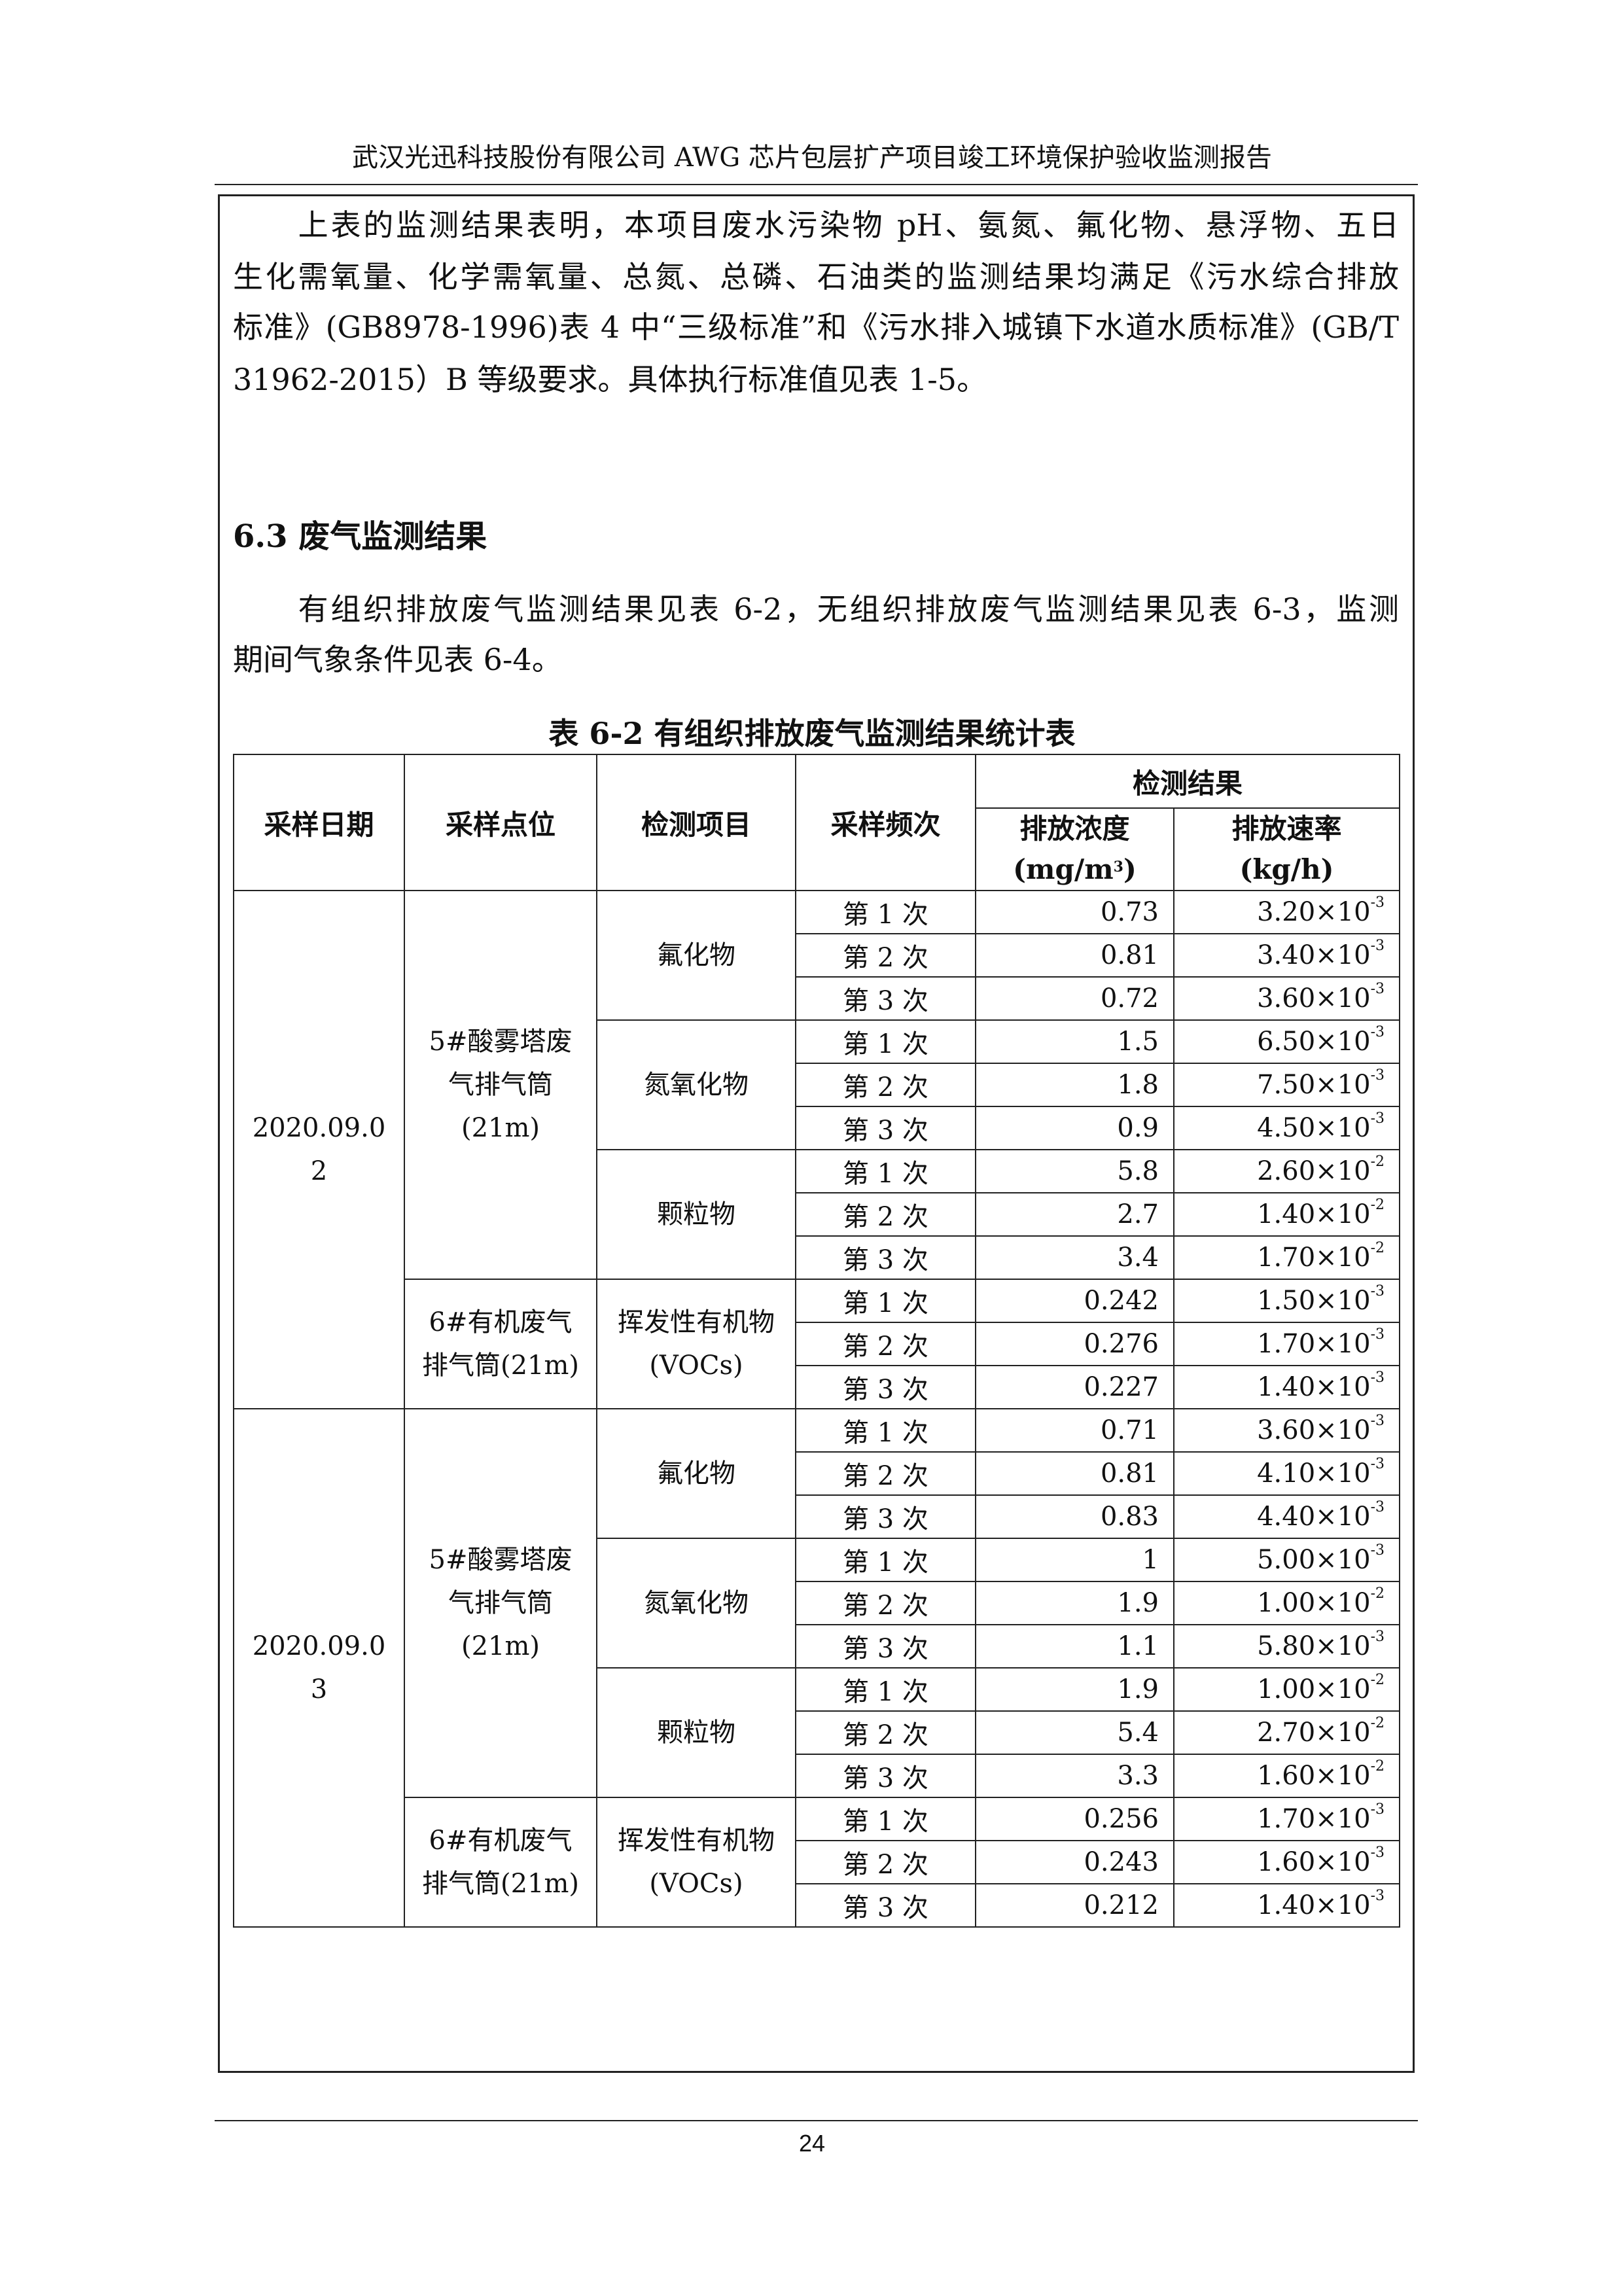 The image size is (1624, 2296). What do you see at coordinates (696, 823) in the screenshot?
I see `header-item: 检测项目` at bounding box center [696, 823].